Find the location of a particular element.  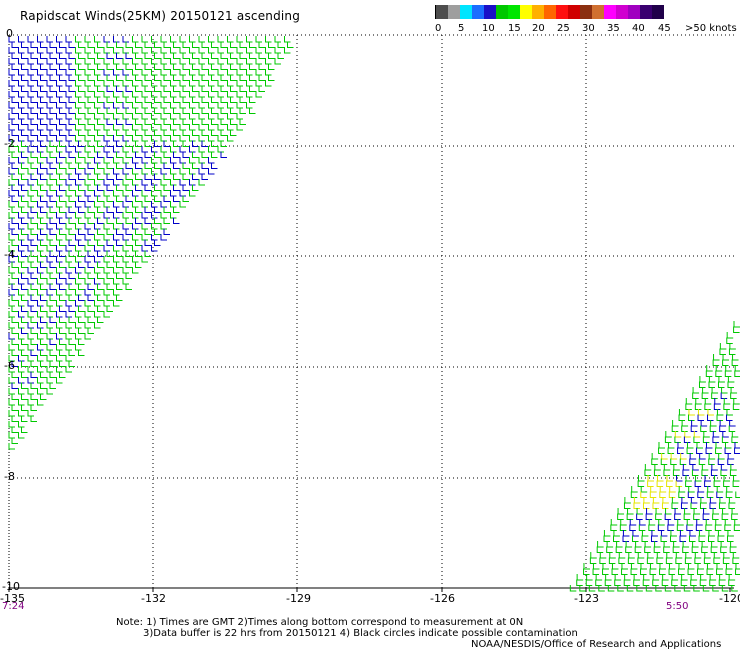

lat-label-10: -10 is located at coordinates (11, 586).